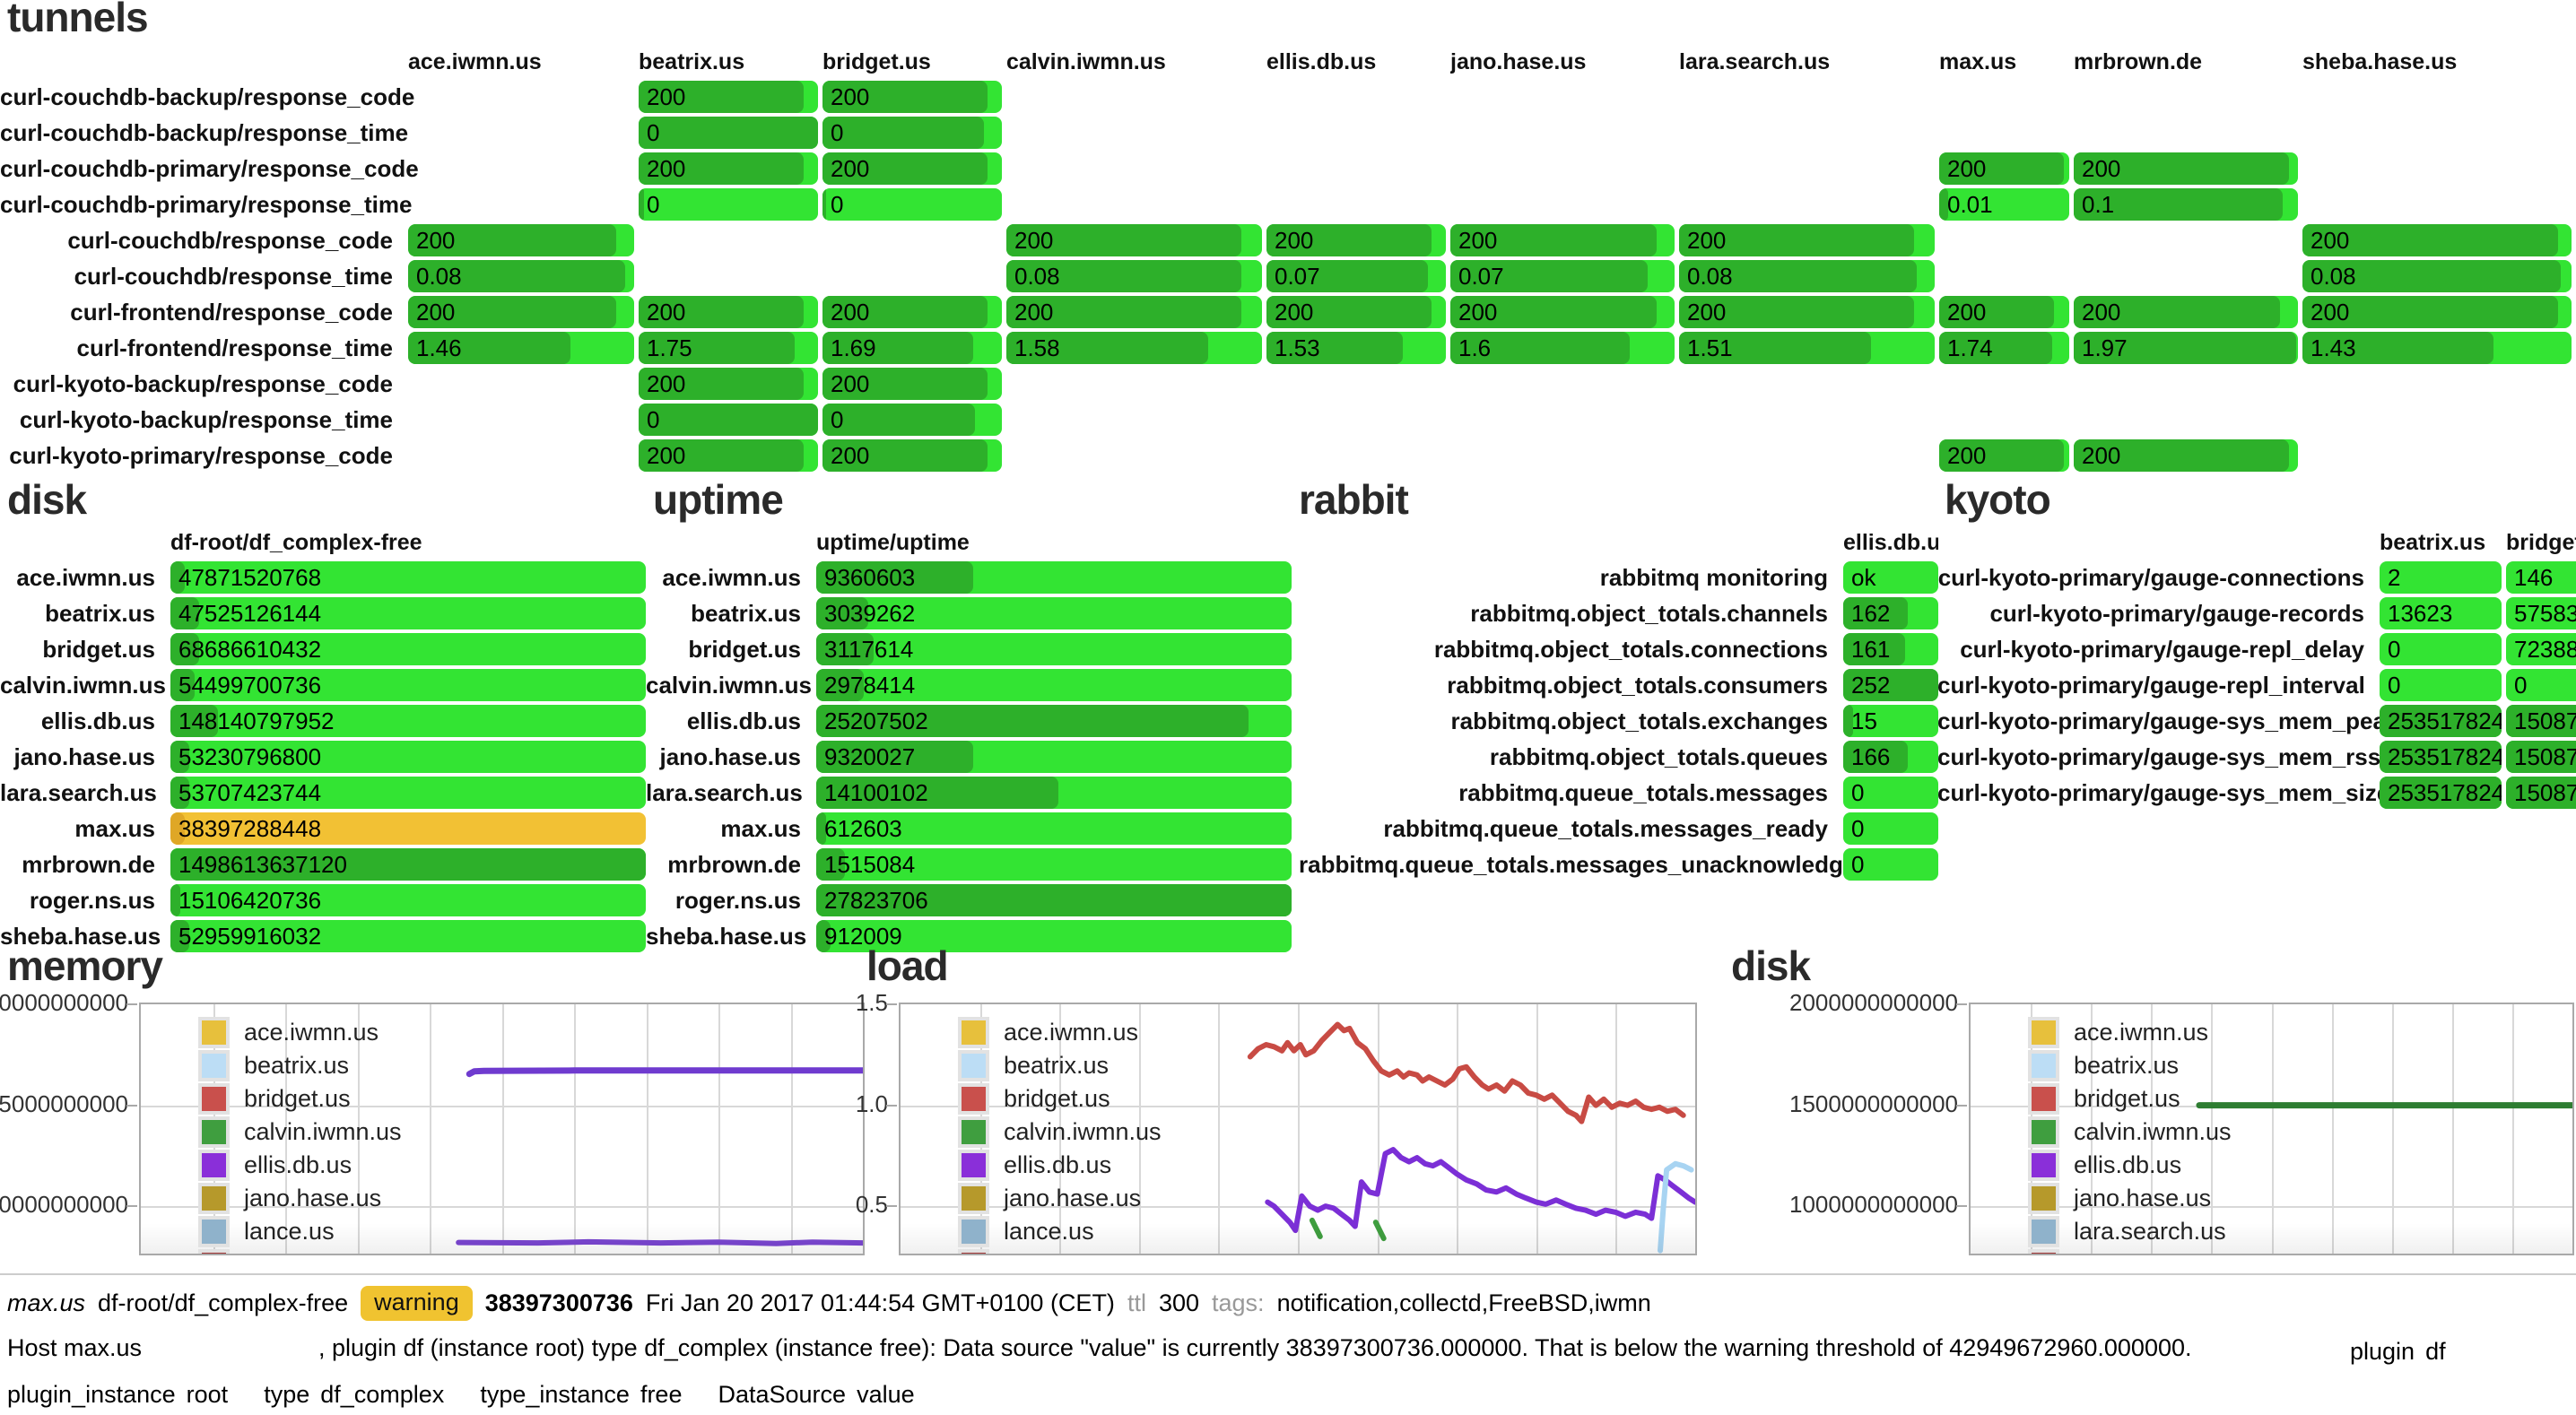 The image size is (2576, 1415). I want to click on metric-bar: 3117614, so click(1054, 649).